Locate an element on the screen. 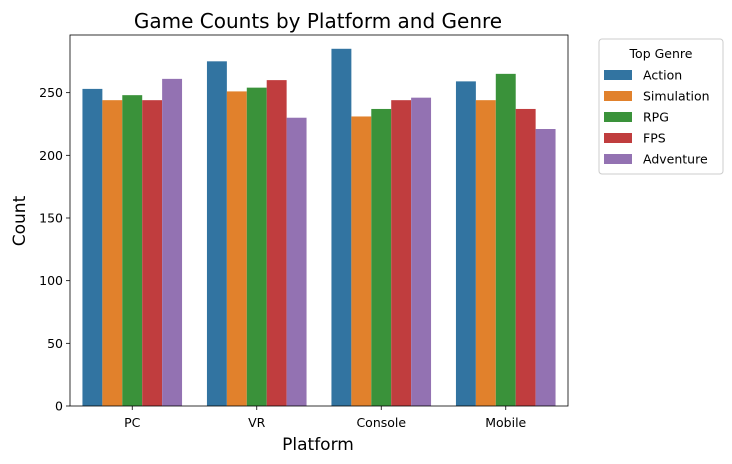 The width and height of the screenshot is (732, 464). legend-swatch-rpg is located at coordinates (618, 117).